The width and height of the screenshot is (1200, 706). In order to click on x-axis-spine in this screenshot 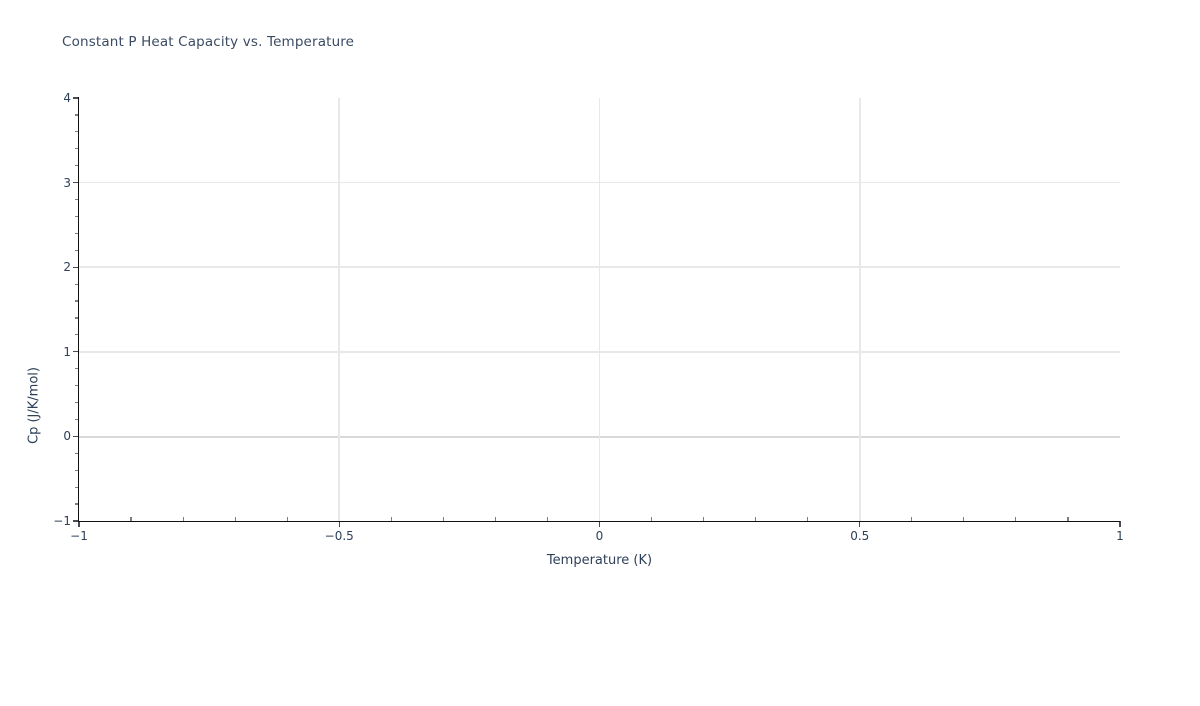, I will do `click(599, 522)`.